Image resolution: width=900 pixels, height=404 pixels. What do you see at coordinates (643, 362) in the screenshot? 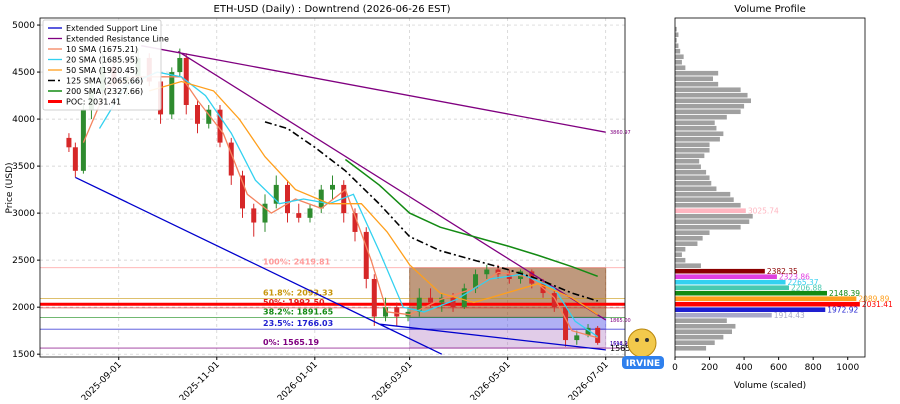
I see `logo-banner` at bounding box center [643, 362].